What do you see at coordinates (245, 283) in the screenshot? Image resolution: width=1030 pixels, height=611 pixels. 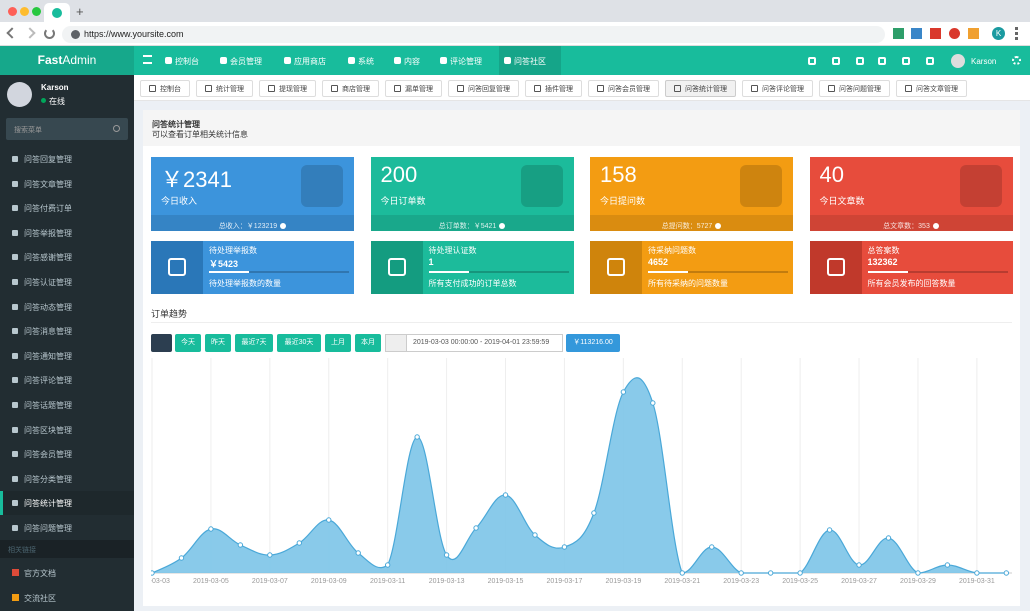 I see `info-desc: 待处理举报数的数量` at bounding box center [245, 283].